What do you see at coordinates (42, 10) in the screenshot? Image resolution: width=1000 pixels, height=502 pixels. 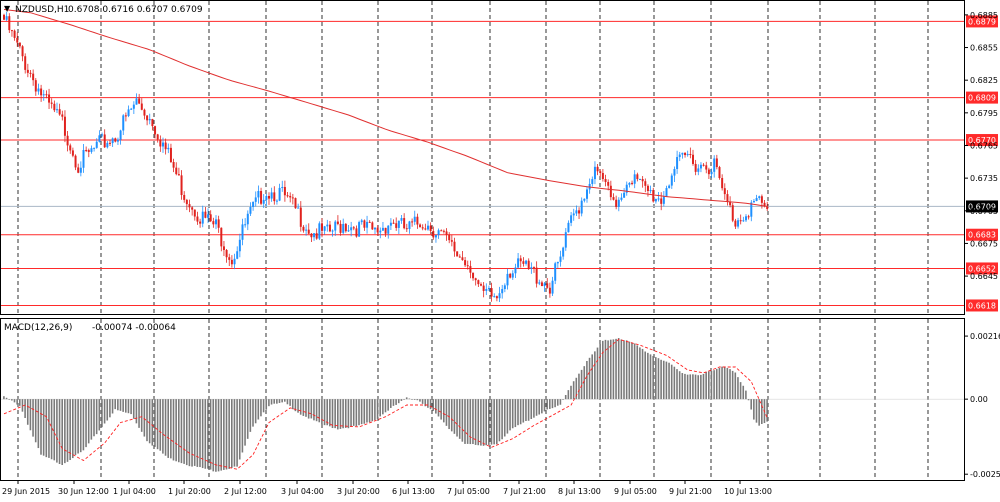 I see `symbol-label: NZDUSD,H1` at bounding box center [42, 10].